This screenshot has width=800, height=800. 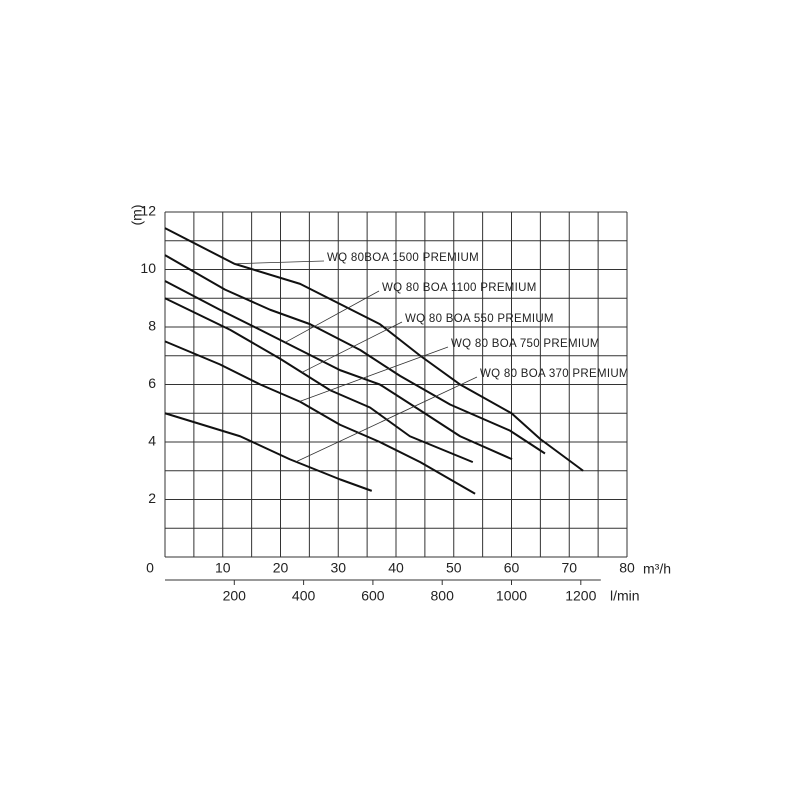 I want to click on x-tick-label: 0, so click(x=150, y=568).